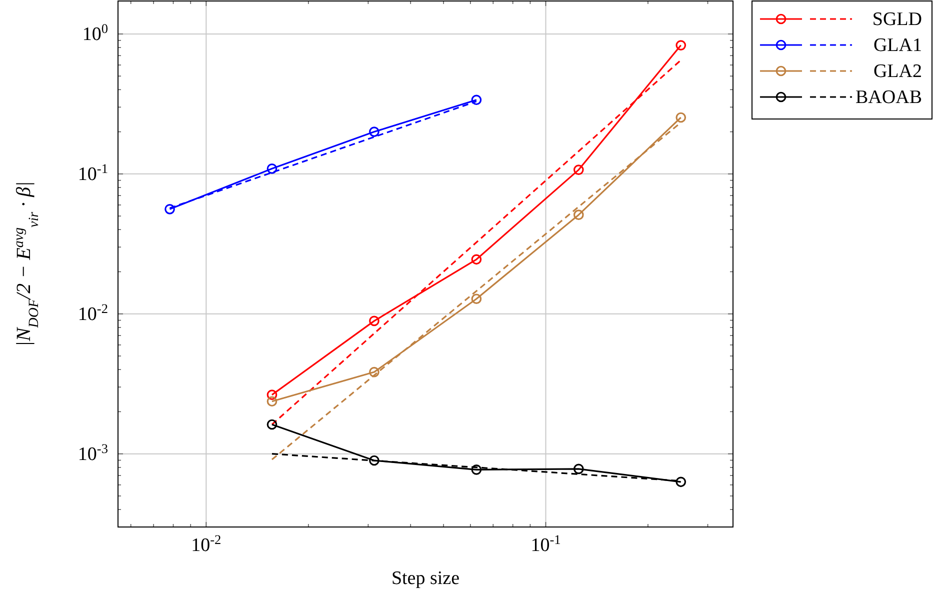 This screenshot has width=939, height=598. What do you see at coordinates (897, 45) in the screenshot?
I see `legend-label: GLA1` at bounding box center [897, 45].